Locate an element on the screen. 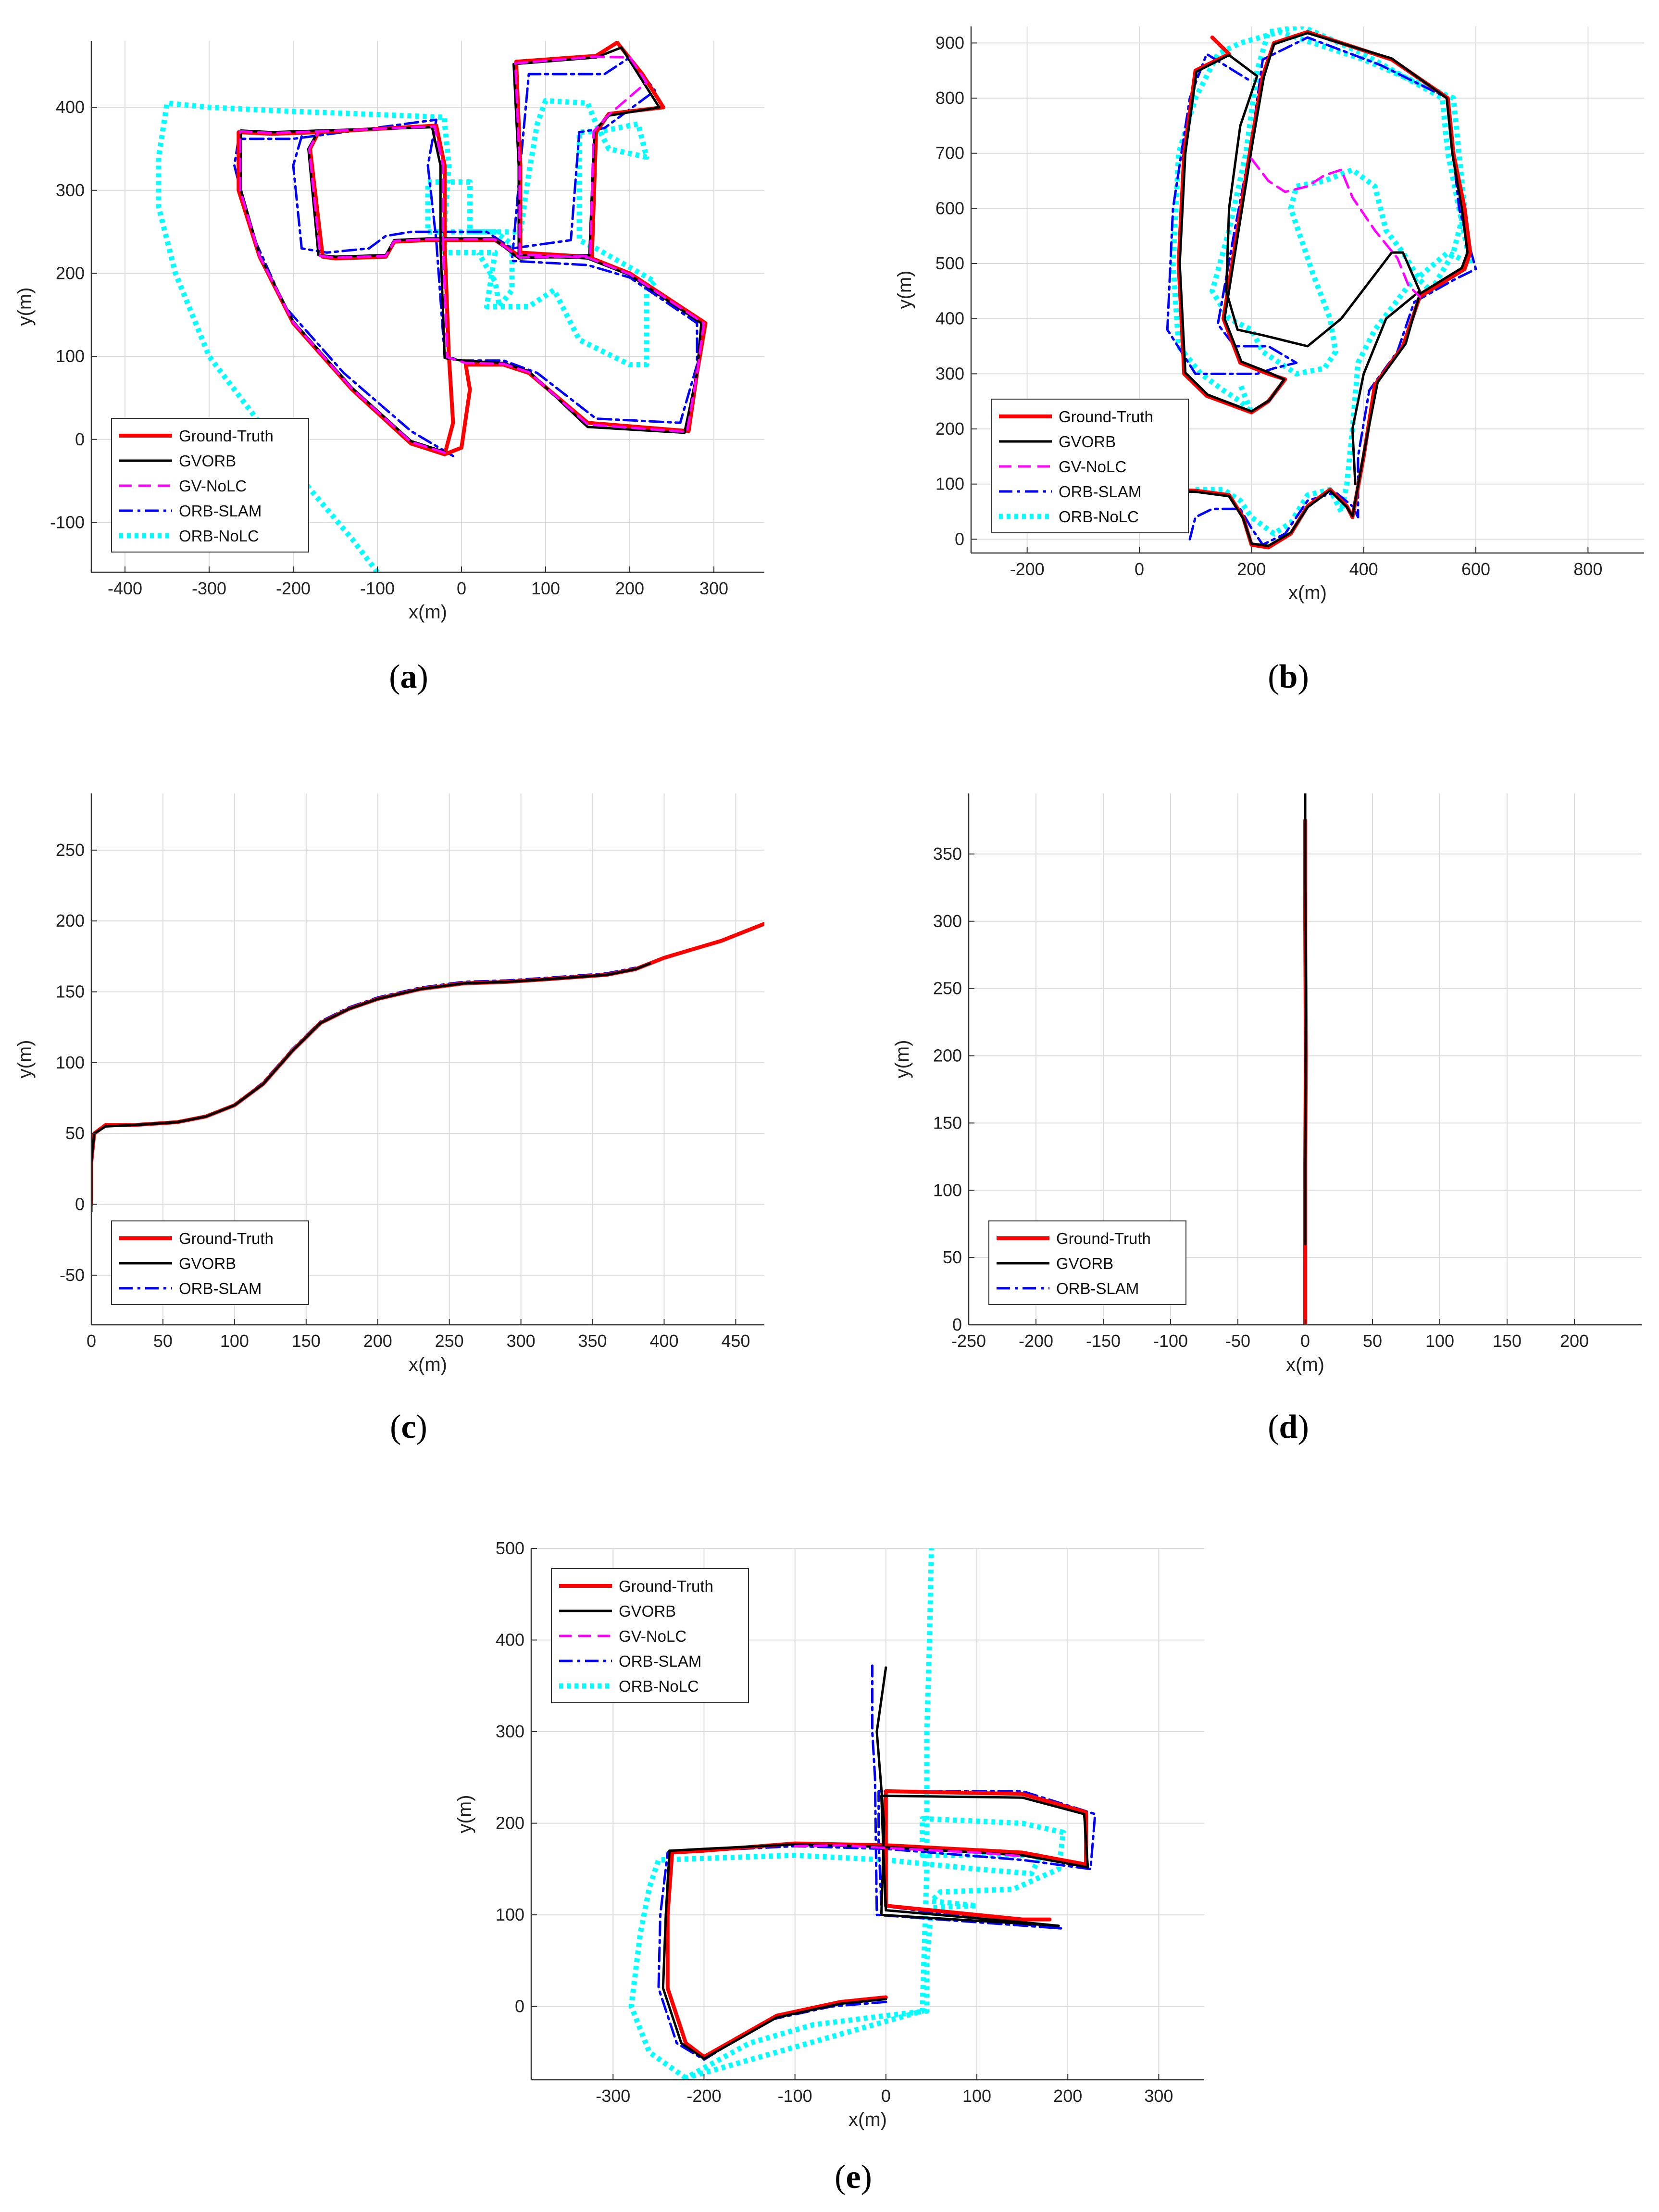  x-tick-label: 250 is located at coordinates (449, 1341).